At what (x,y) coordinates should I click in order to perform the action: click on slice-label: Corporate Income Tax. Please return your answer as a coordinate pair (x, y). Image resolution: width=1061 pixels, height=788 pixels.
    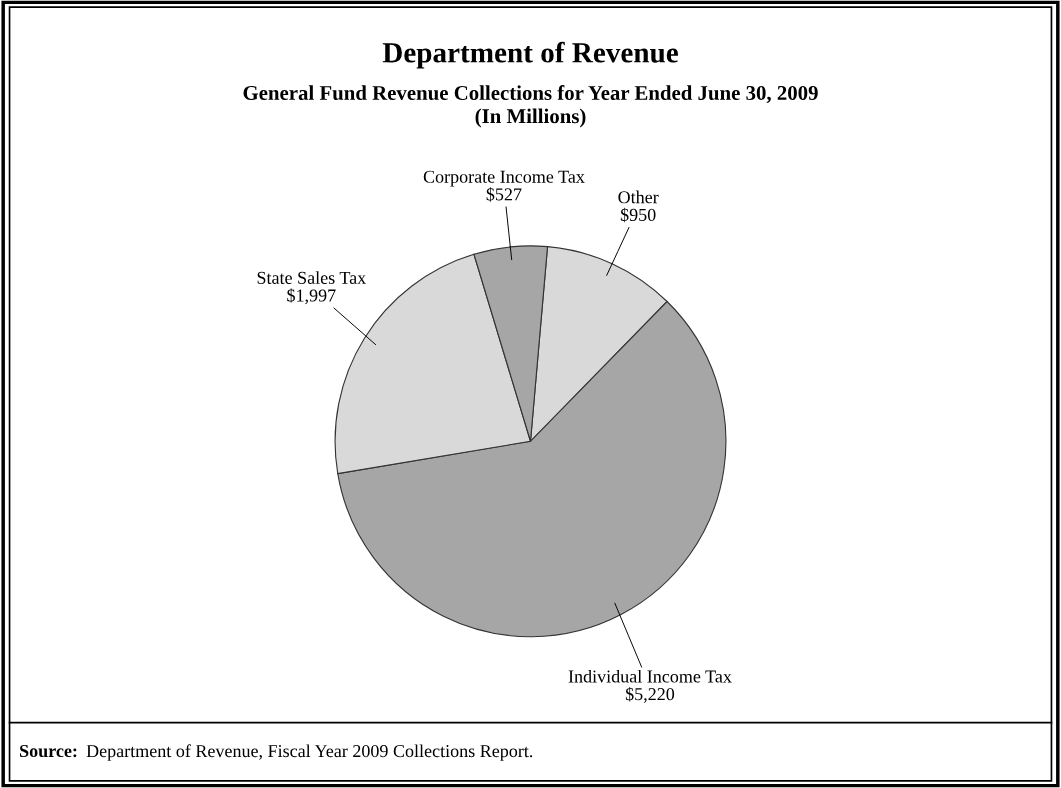
    Looking at the image, I should click on (504, 178).